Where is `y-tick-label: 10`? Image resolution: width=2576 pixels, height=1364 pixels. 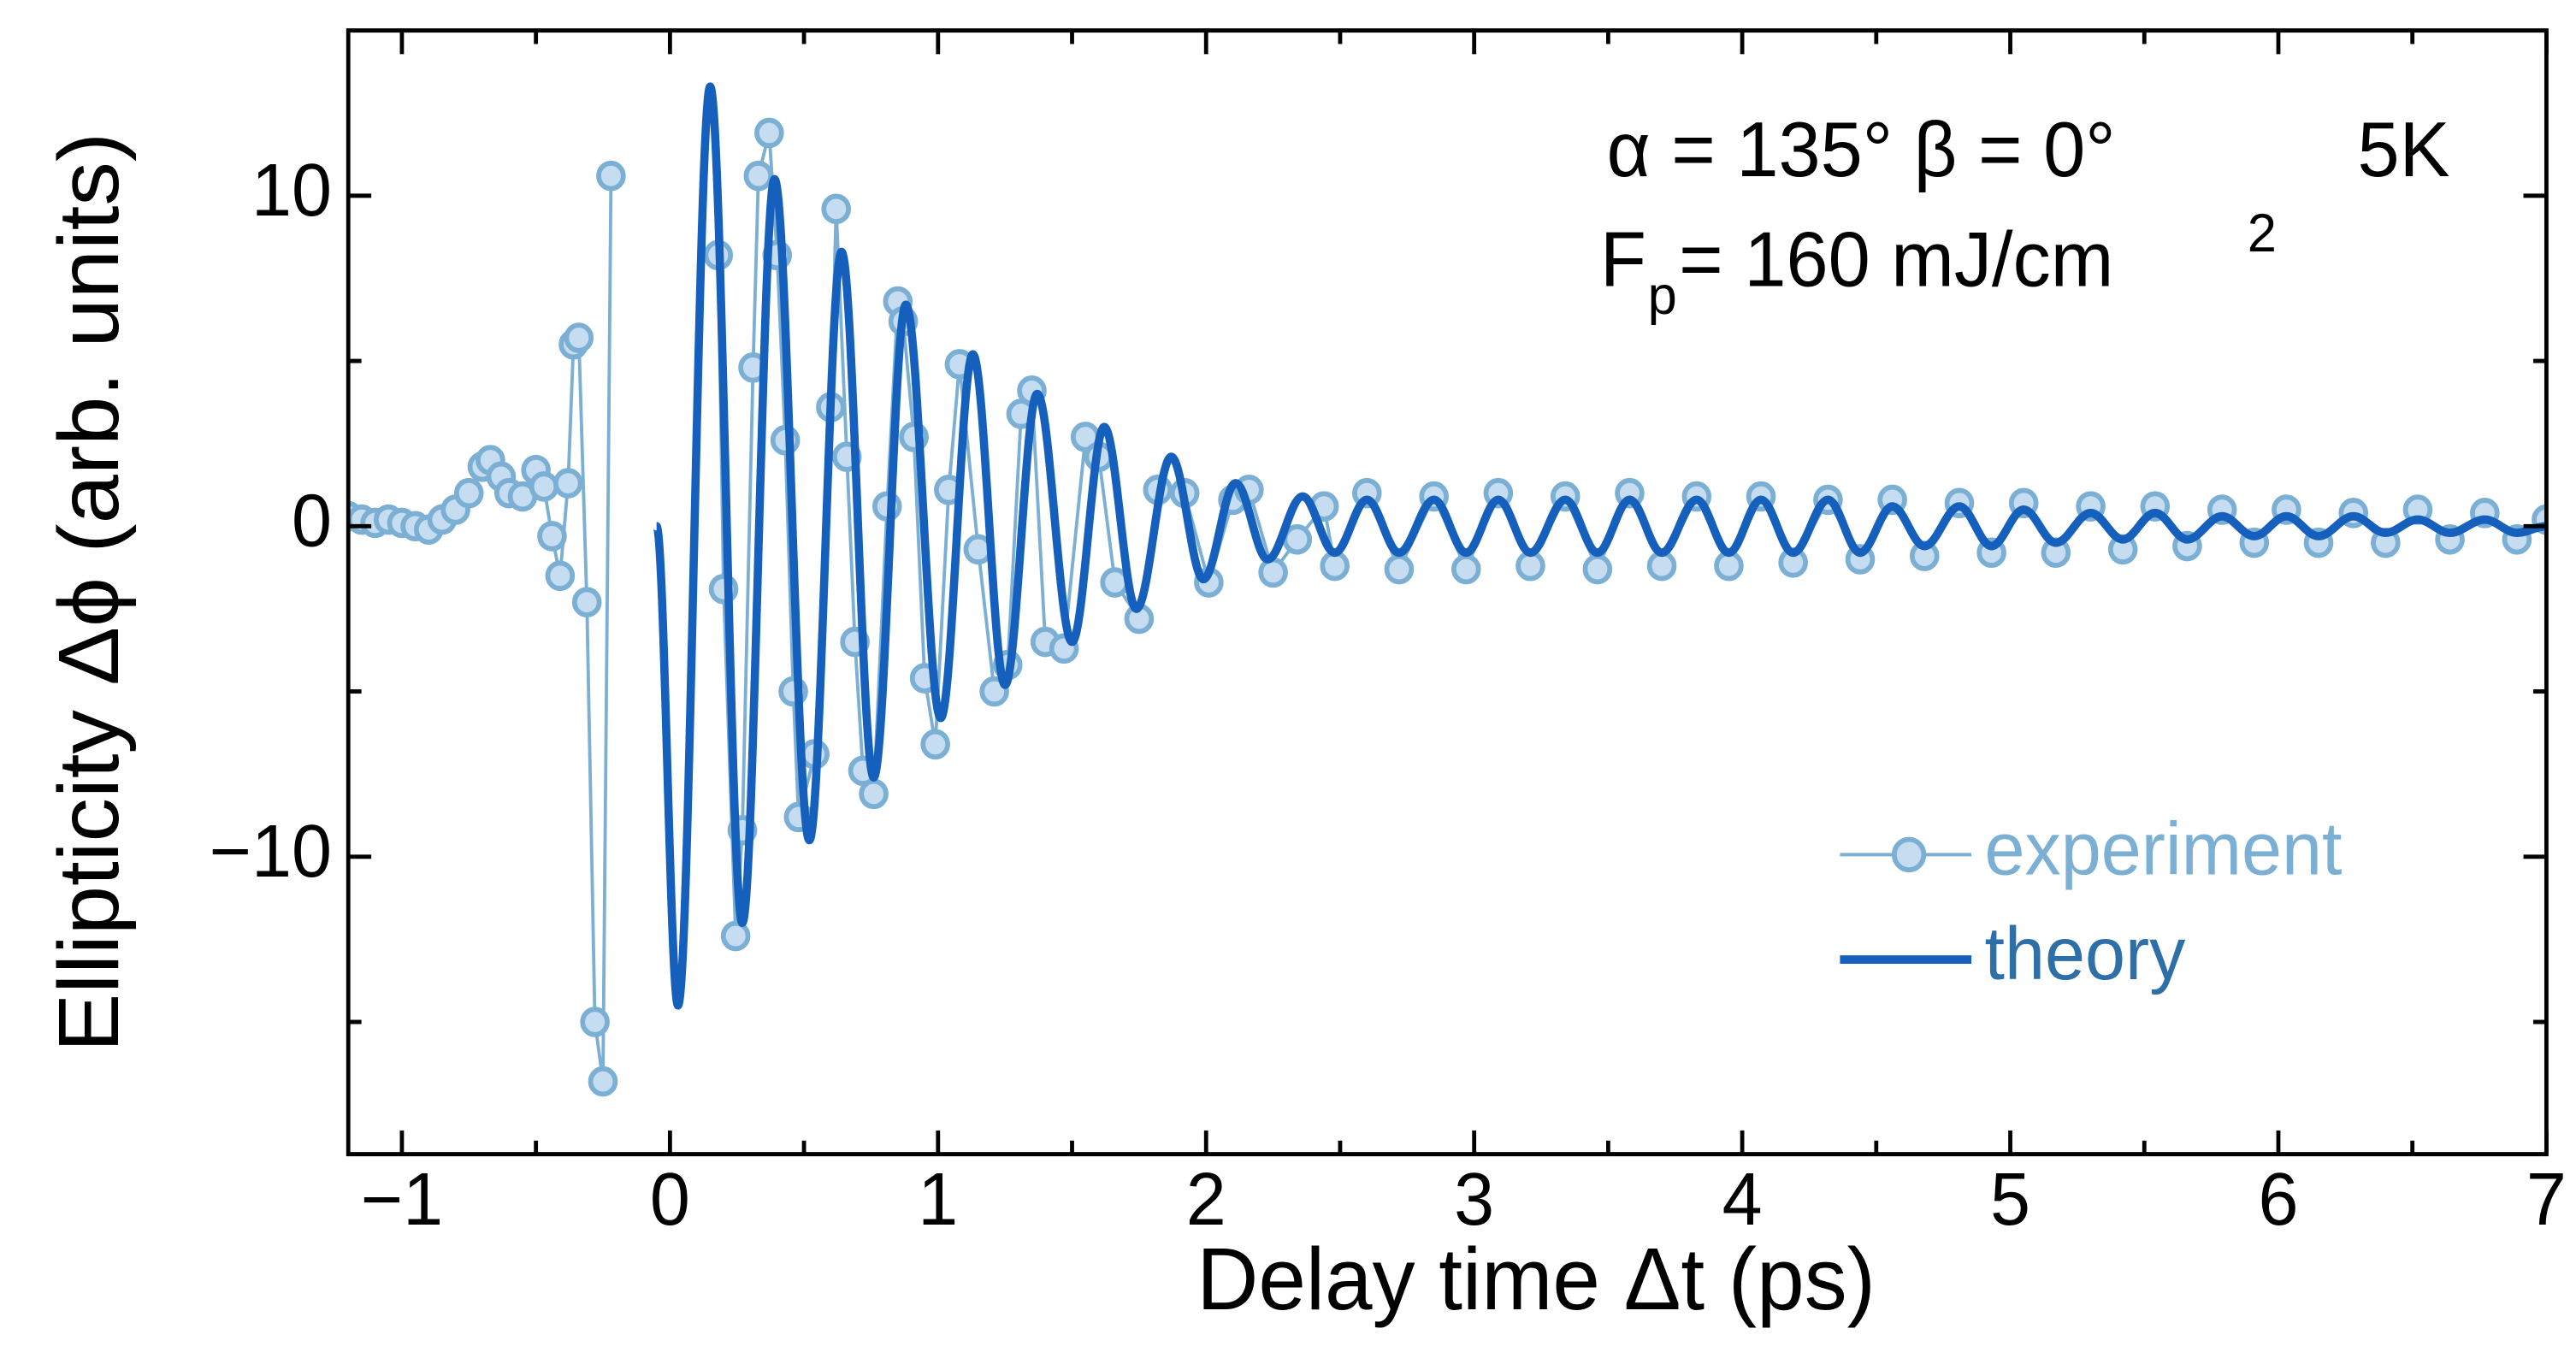
y-tick-label: 10 is located at coordinates (291, 191).